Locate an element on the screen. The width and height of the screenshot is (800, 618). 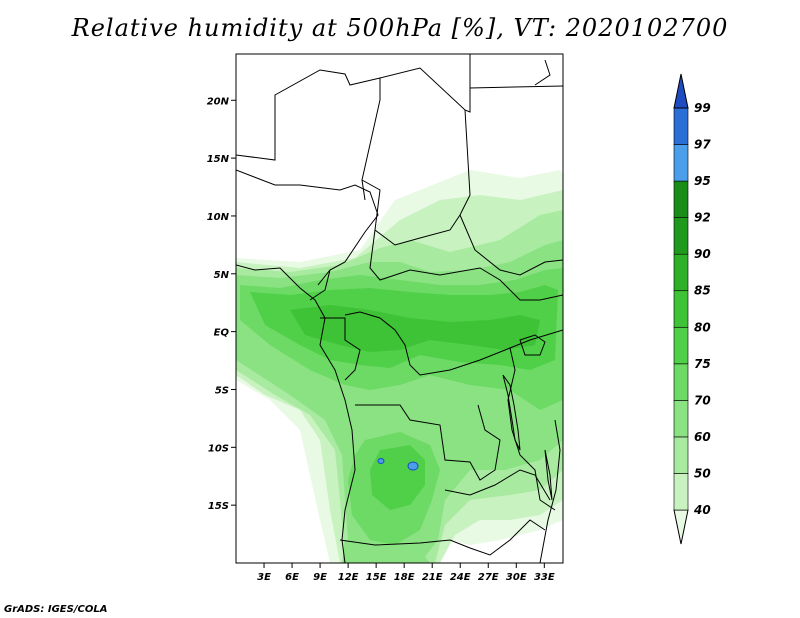
latitude-axis: 20N 15N 10N 5N EQ 5S 10S 15S is located at coordinates (221, 304).